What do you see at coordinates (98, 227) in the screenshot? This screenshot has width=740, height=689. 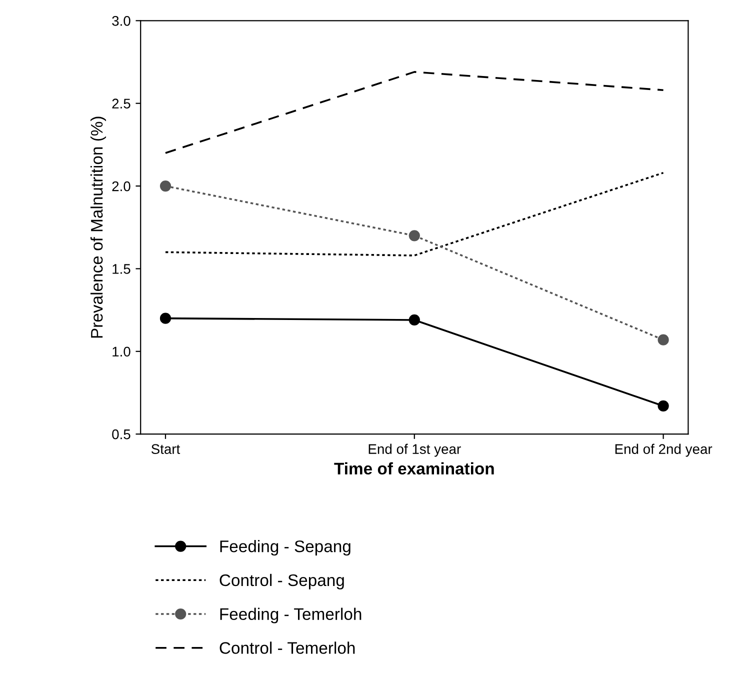 I see `y-axis-title: Prevalence of Malnutrition (%)` at bounding box center [98, 227].